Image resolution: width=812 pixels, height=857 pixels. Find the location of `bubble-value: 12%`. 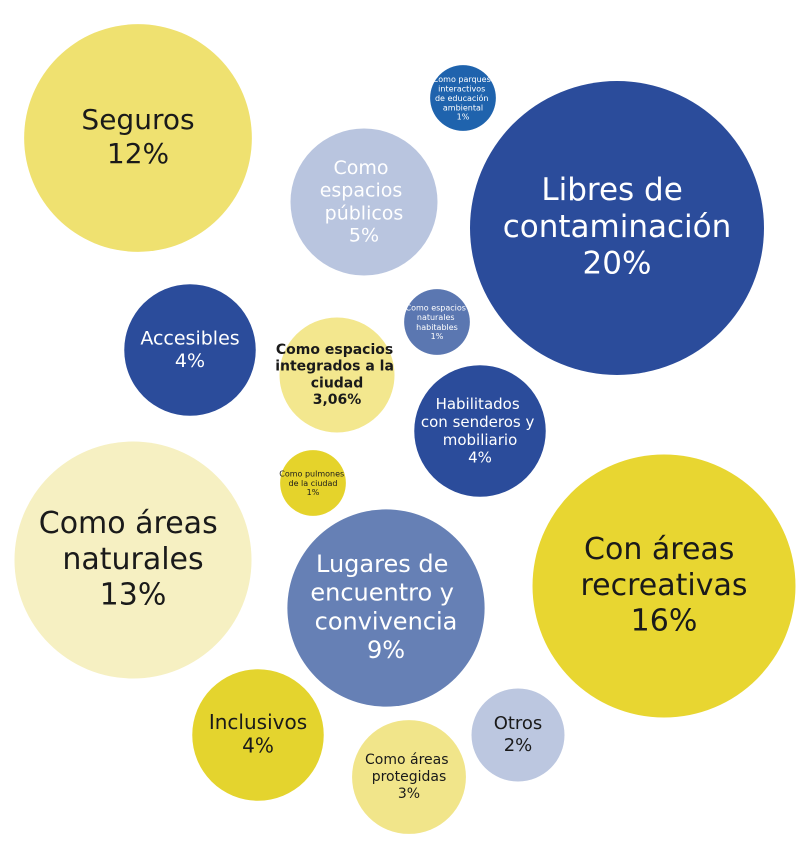

bubble-value: 12% is located at coordinates (138, 153).